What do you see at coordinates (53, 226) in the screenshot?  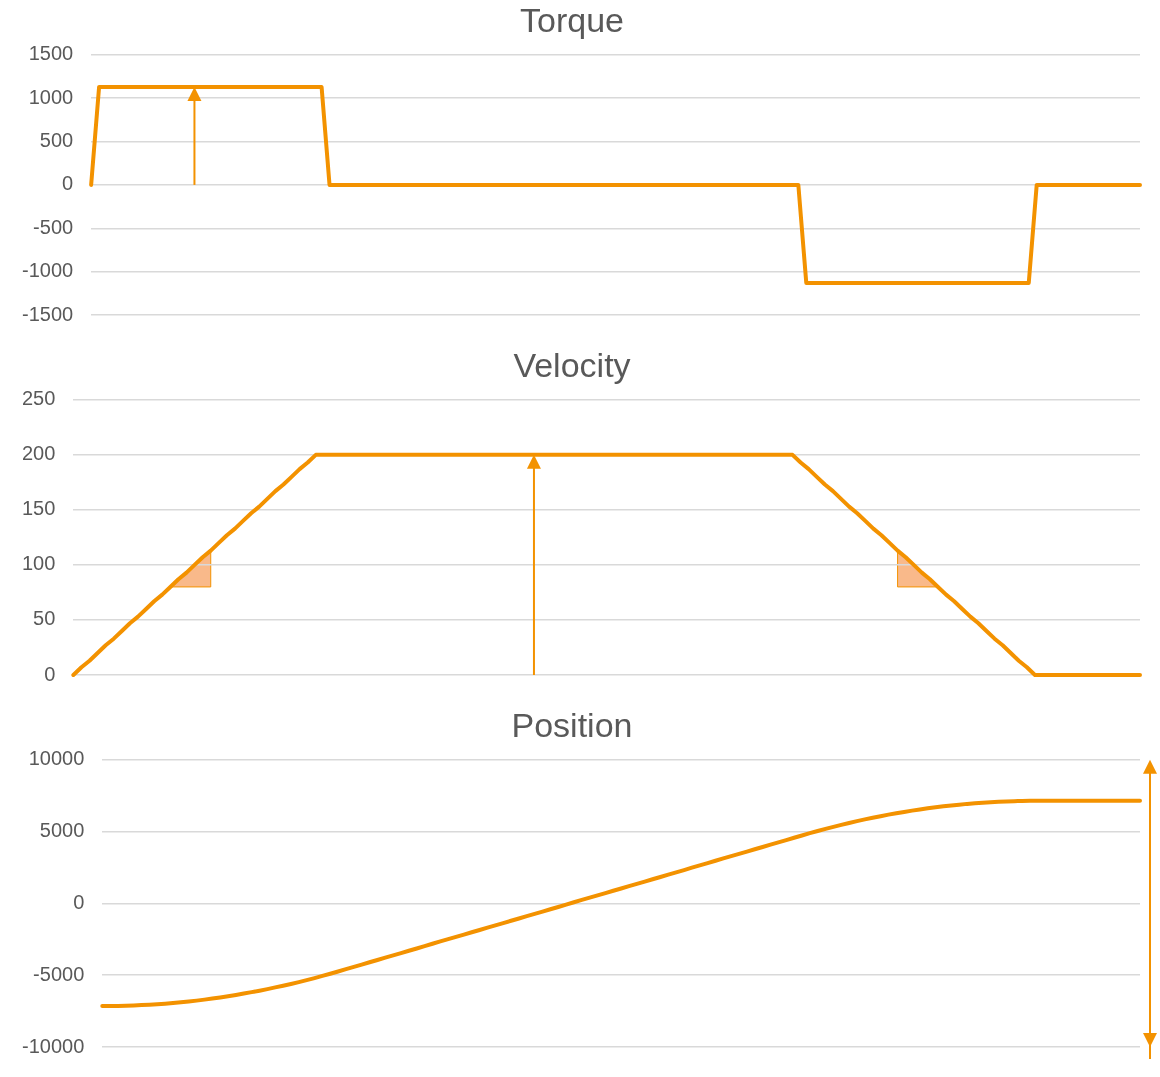 I see `y-tick-label: -500` at bounding box center [53, 226].